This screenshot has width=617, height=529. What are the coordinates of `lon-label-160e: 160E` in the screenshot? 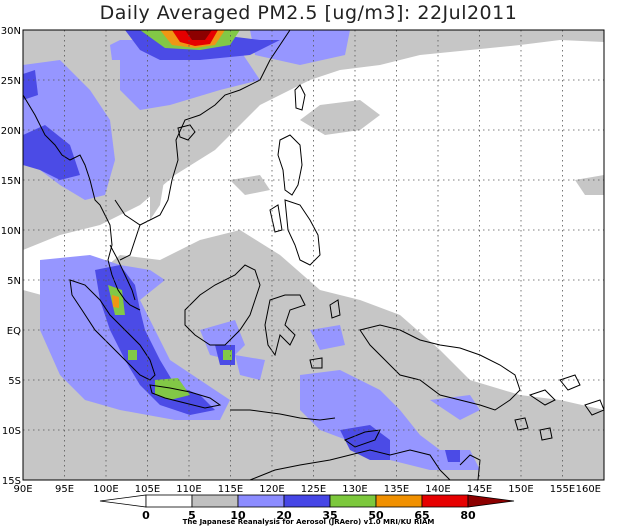 It's located at (588, 489).